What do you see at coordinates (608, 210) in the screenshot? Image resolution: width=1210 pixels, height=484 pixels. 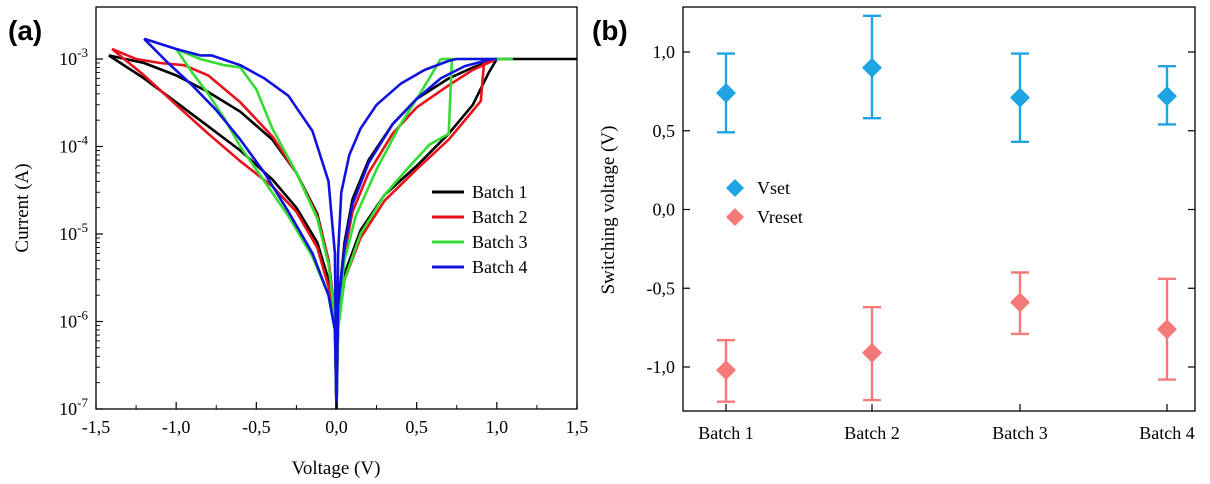 I see `y-axis-label-b: Switching voltage (V)` at bounding box center [608, 210].